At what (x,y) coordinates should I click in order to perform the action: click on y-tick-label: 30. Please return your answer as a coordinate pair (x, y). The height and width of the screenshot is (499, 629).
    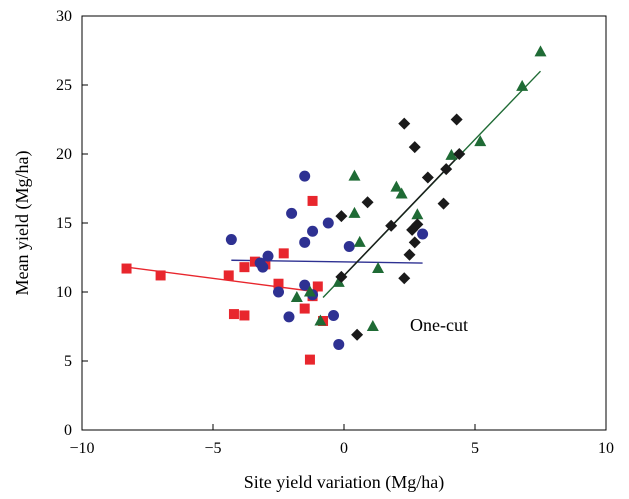
    Looking at the image, I should click on (64, 16).